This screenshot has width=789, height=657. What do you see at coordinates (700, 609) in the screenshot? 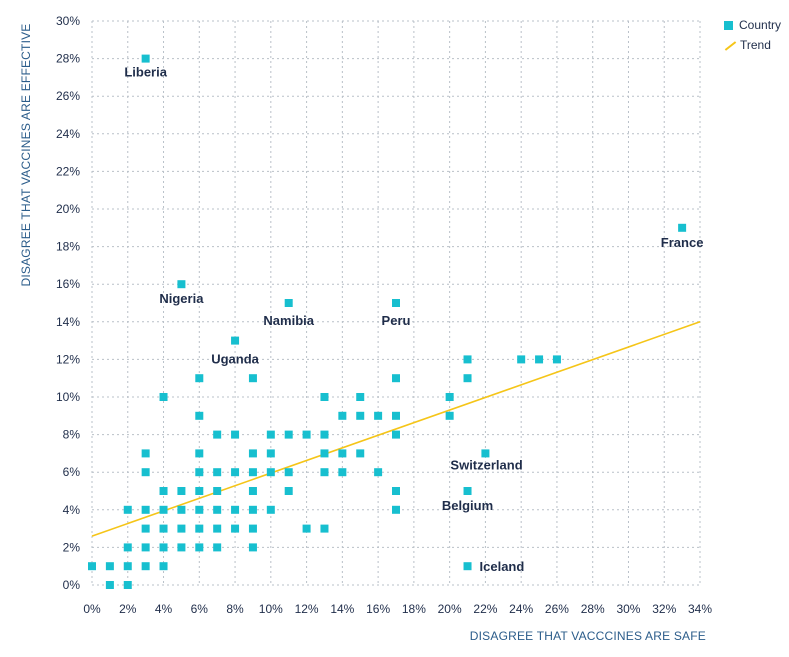
I see `x-tick-label: 34%` at bounding box center [700, 609].